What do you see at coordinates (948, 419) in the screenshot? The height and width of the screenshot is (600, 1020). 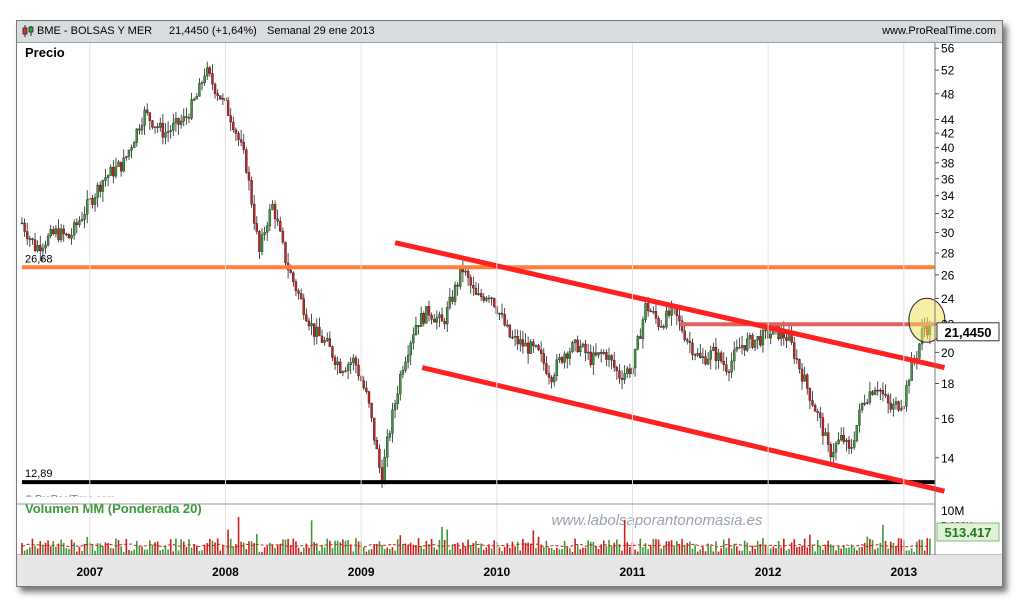 I see `y-tick-label: 16` at bounding box center [948, 419].